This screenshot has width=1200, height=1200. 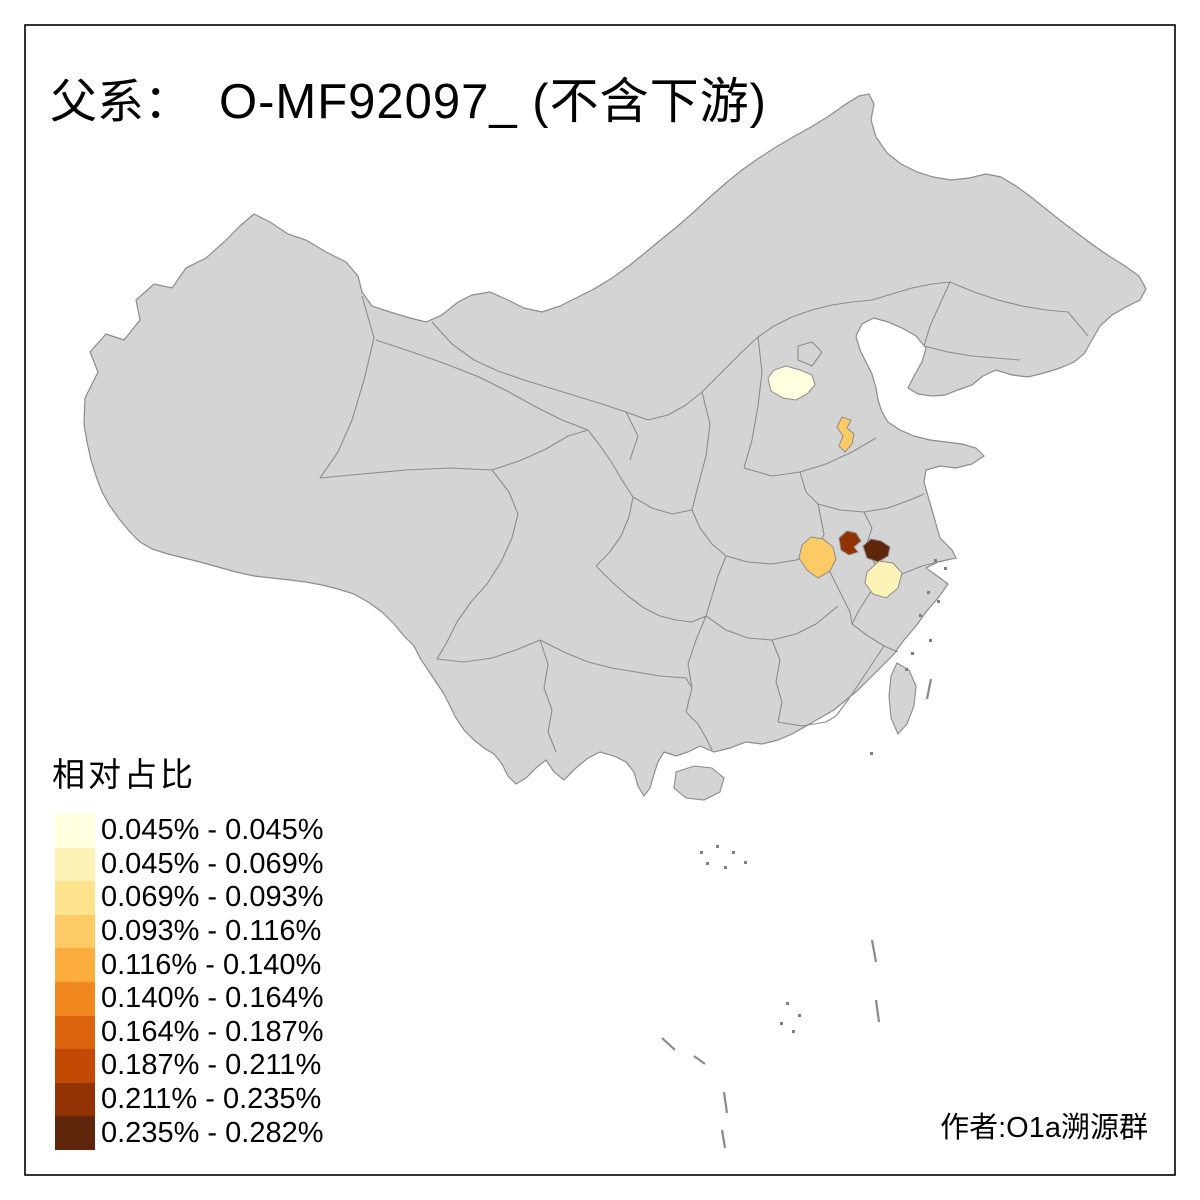 What do you see at coordinates (926, 615) in the screenshot?
I see `coastal-islets` at bounding box center [926, 615].